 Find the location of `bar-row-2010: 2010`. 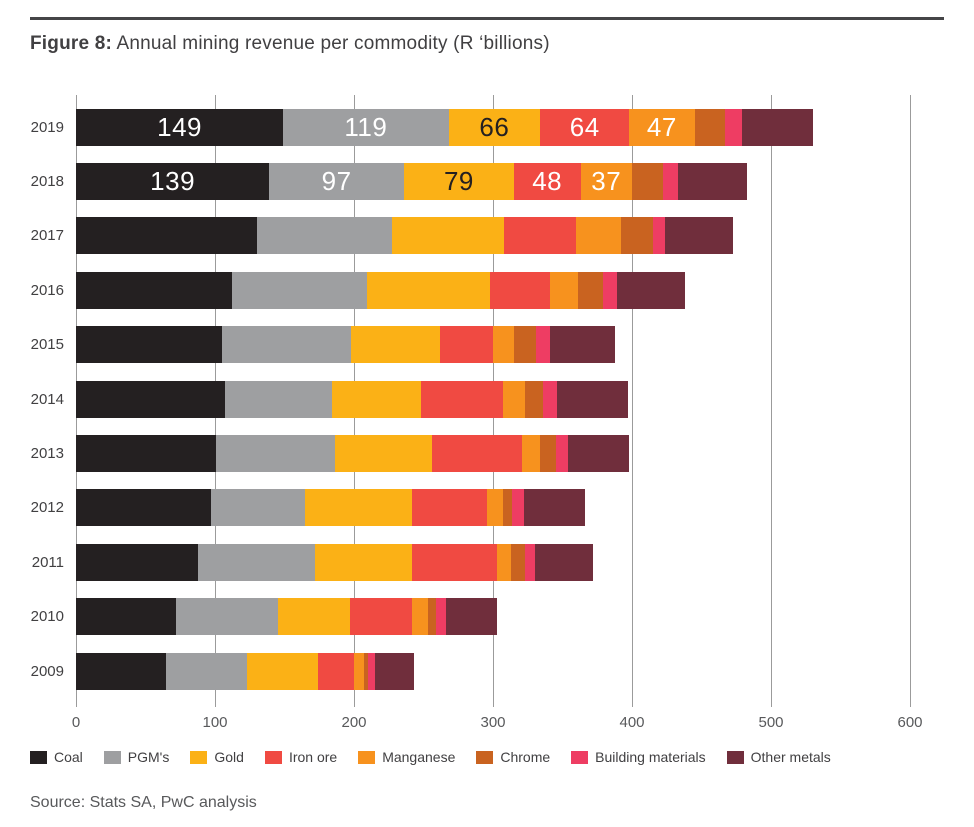

bar-row-2010: 2010 is located at coordinates (487, 617).